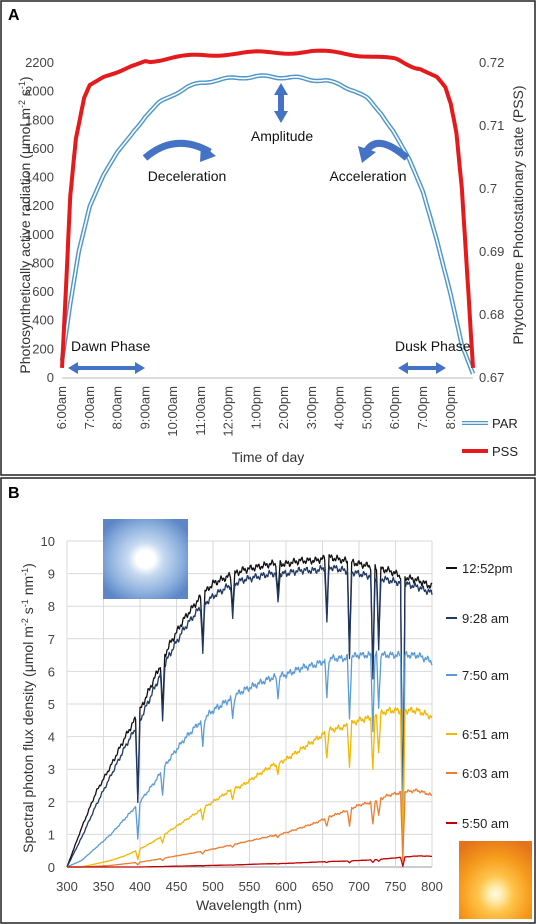 This screenshot has width=536, height=924. I want to click on panel-a-x-tick-label: 11:00am, so click(200, 411).